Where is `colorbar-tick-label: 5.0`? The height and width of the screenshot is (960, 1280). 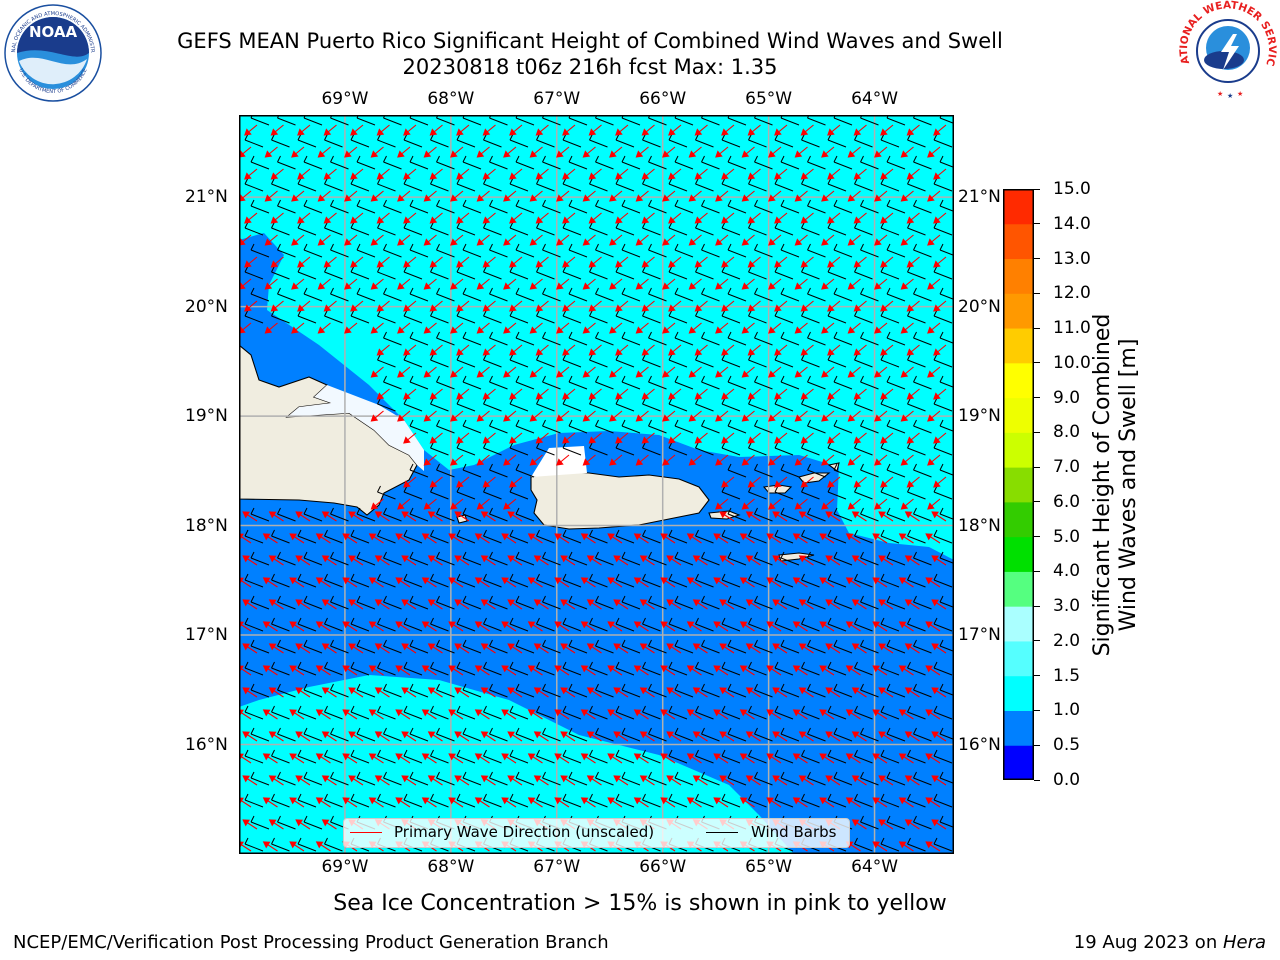 colorbar-tick-label: 5.0 is located at coordinates (1067, 536).